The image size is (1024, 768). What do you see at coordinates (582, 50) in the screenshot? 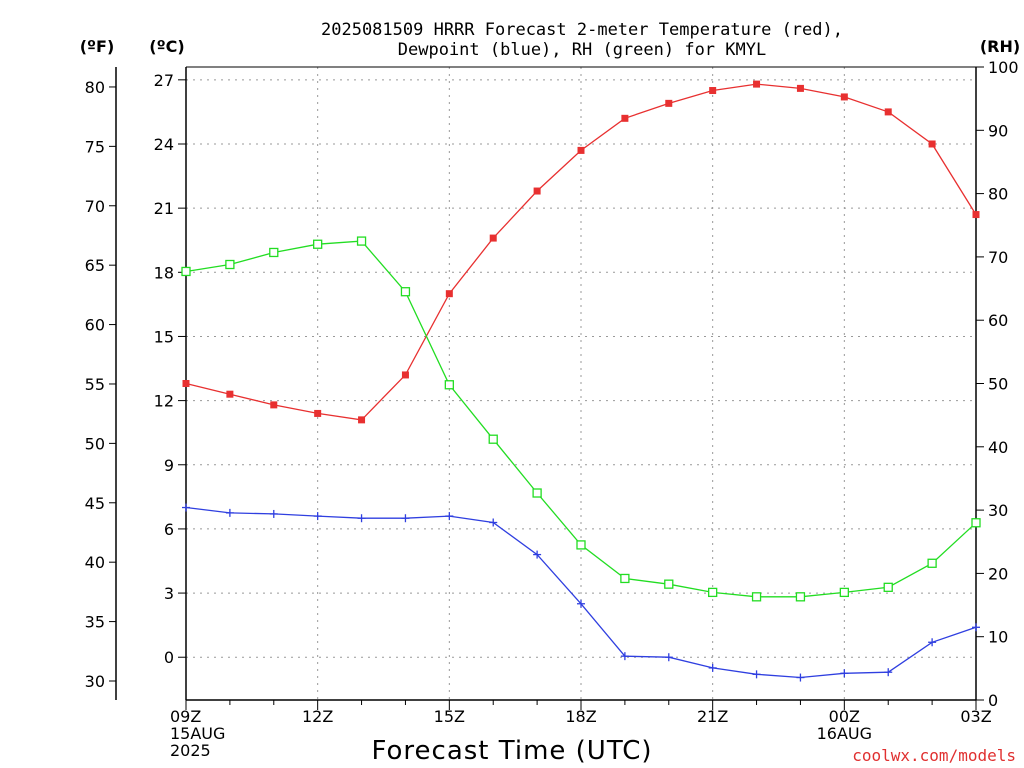
I see `chart-title-line2: Dewpoint (blue), RH (green) for KMYL` at bounding box center [582, 50].